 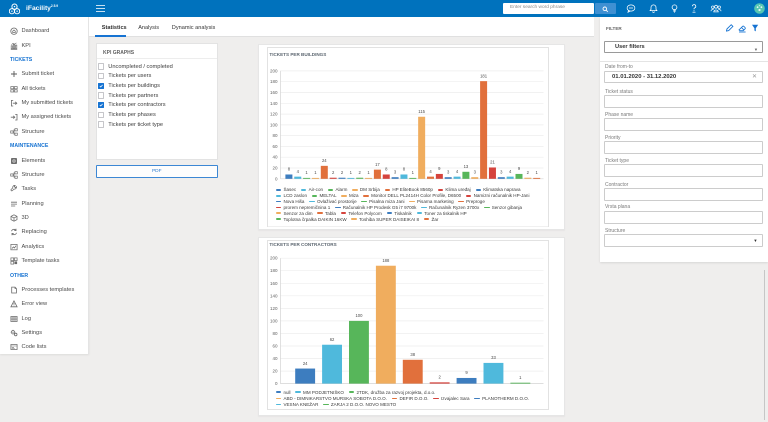 What do you see at coordinates (412, 354) in the screenshot?
I see `svg-text: 38` at bounding box center [412, 354].